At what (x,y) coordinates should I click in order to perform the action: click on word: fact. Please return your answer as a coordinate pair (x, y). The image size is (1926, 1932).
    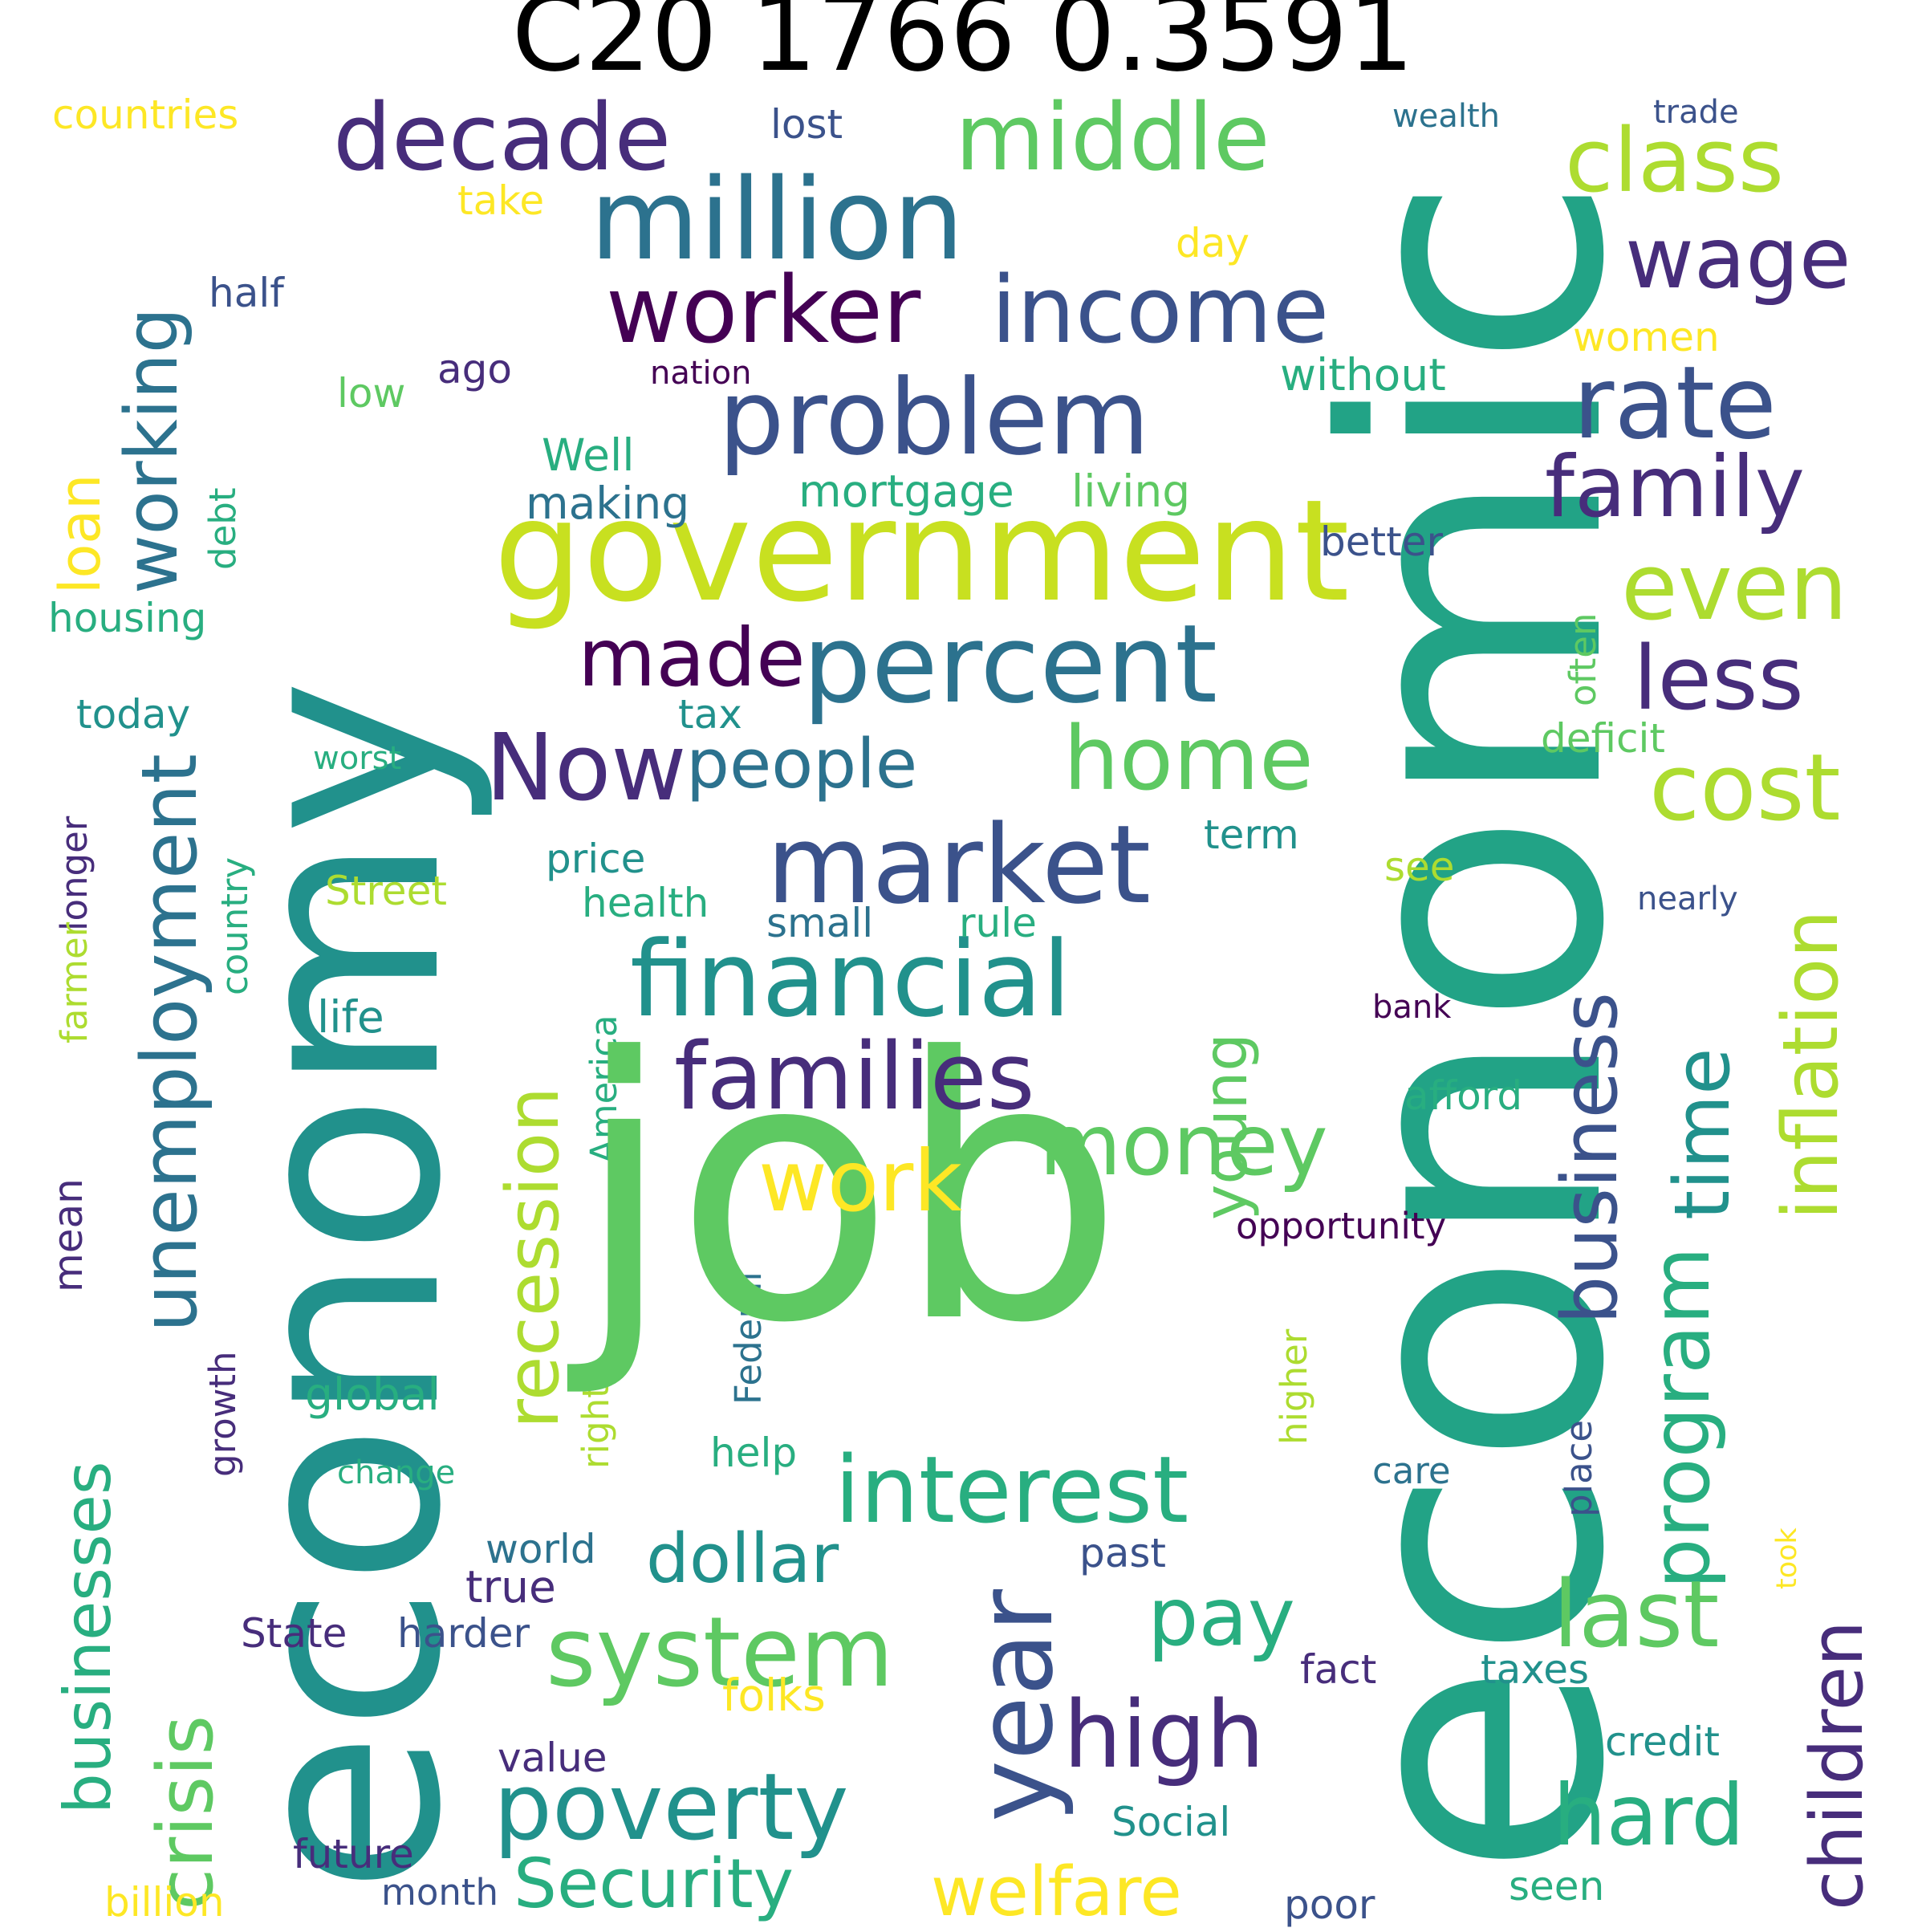
    Looking at the image, I should click on (1338, 1669).